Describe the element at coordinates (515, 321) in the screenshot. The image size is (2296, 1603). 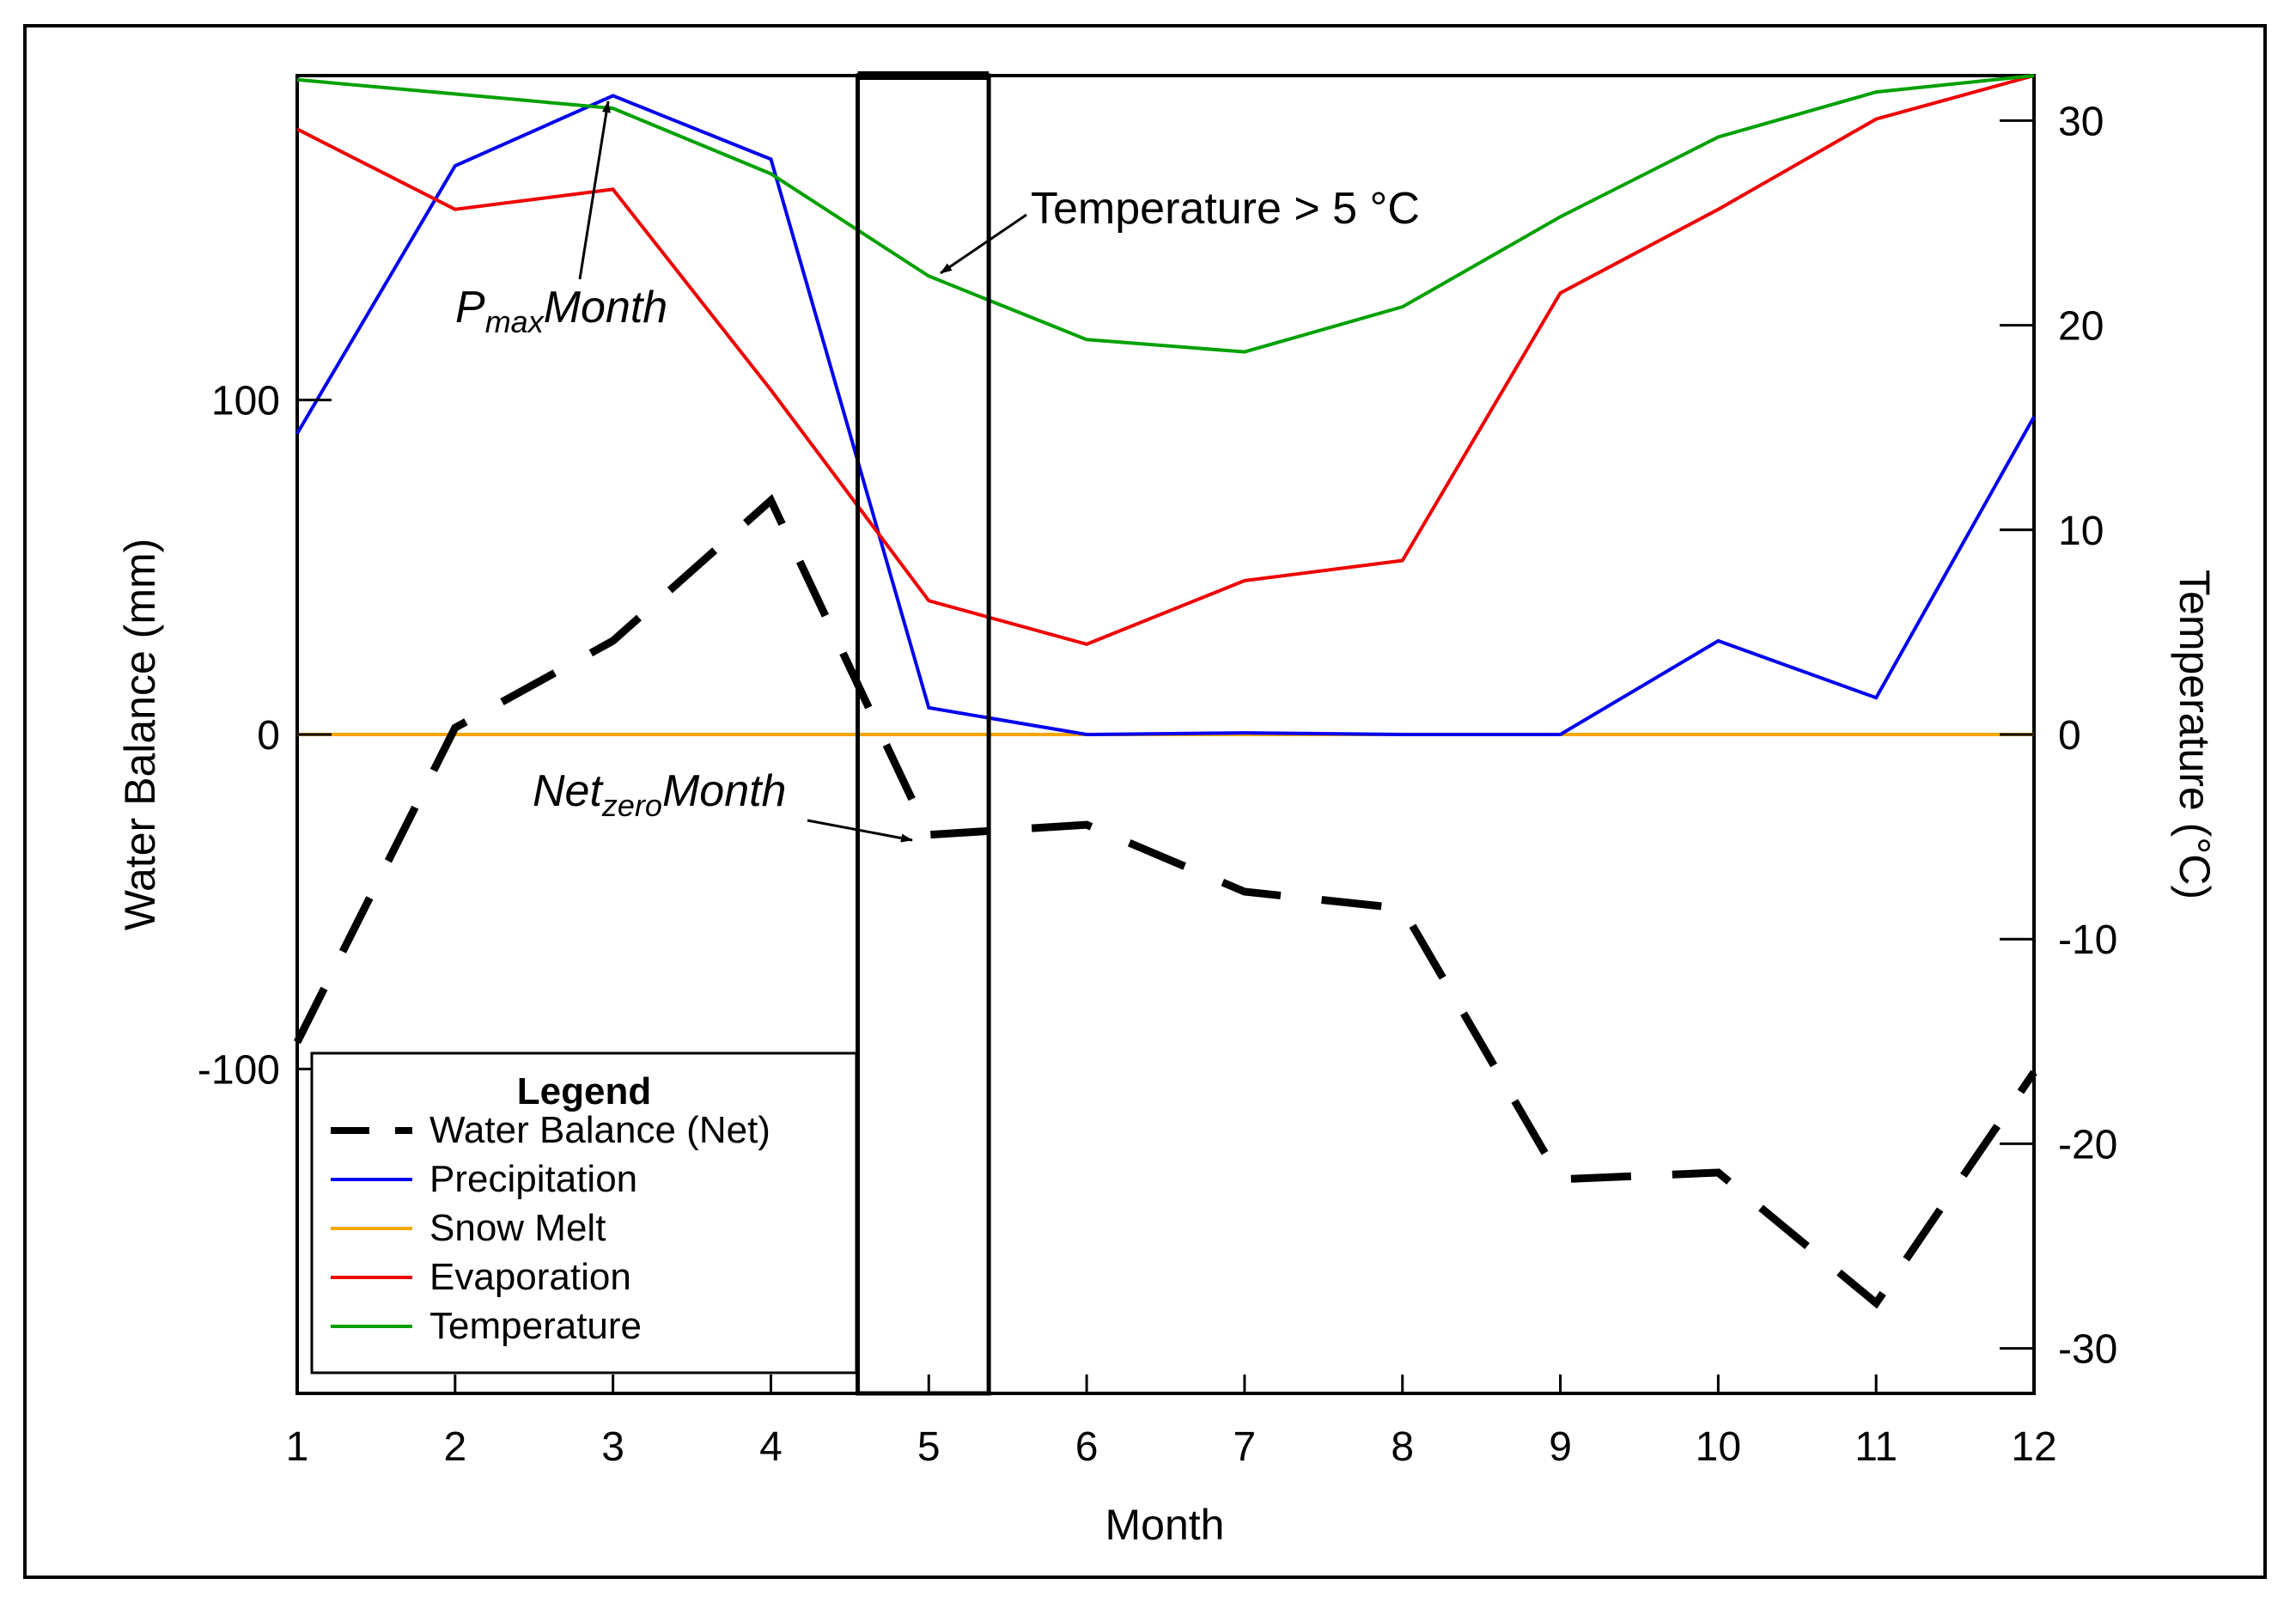
I see `pmax-sub: max` at that location.